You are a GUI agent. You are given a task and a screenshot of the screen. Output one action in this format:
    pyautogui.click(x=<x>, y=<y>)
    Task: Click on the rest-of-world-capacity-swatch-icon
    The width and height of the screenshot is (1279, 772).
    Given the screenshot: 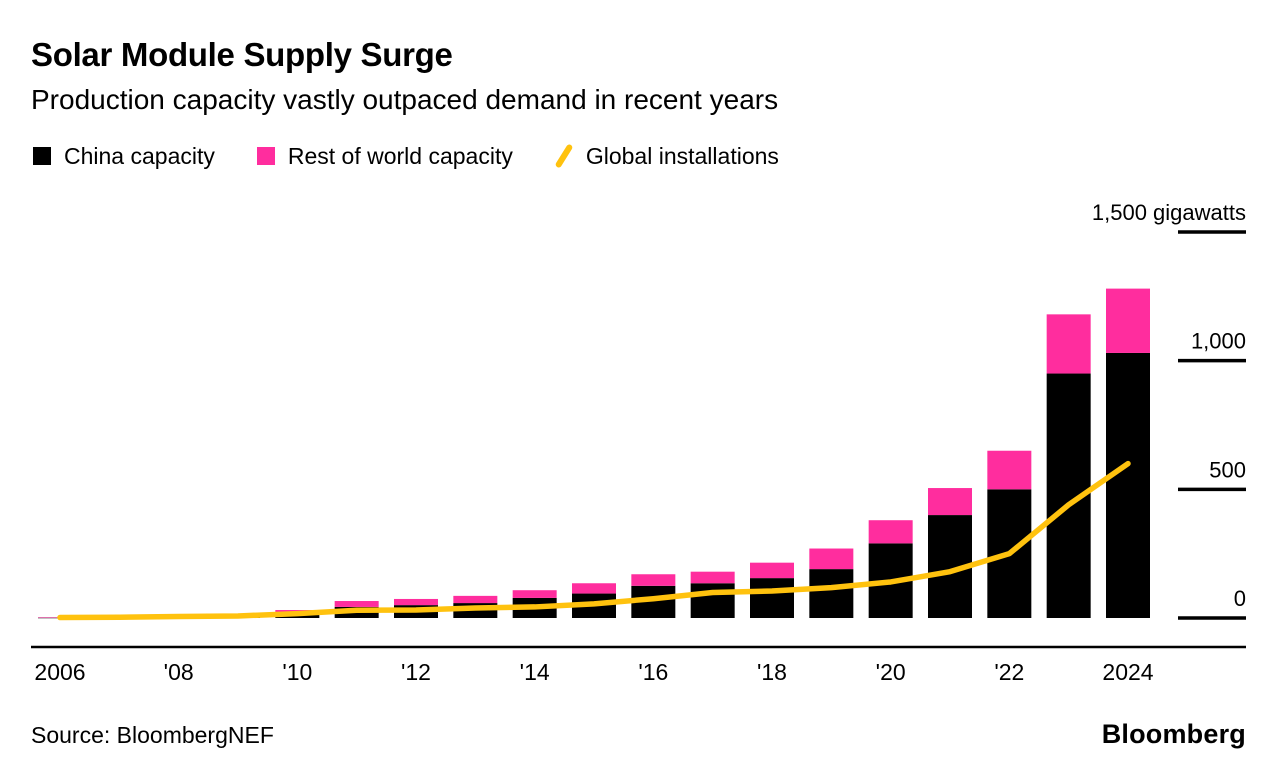 What is the action you would take?
    pyautogui.click(x=266, y=156)
    